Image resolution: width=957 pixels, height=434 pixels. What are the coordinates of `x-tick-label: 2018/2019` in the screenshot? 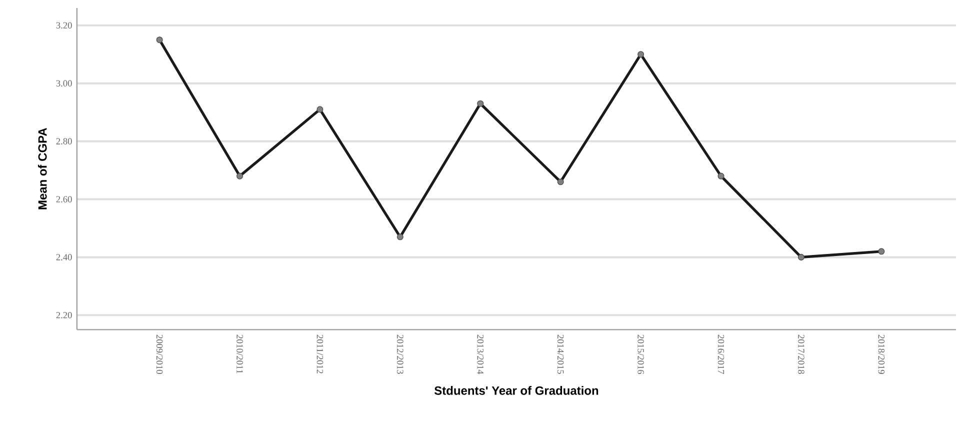 It's located at (881, 354).